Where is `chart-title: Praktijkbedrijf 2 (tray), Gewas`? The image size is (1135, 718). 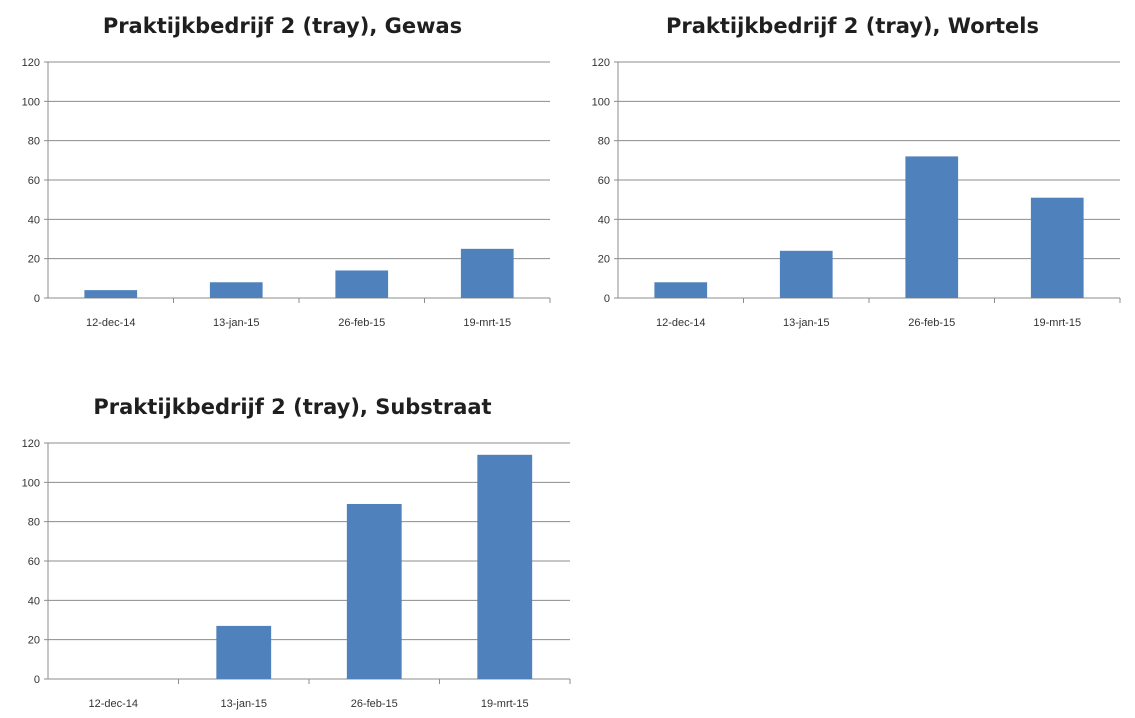 chart-title: Praktijkbedrijf 2 (tray), Gewas is located at coordinates (282, 26).